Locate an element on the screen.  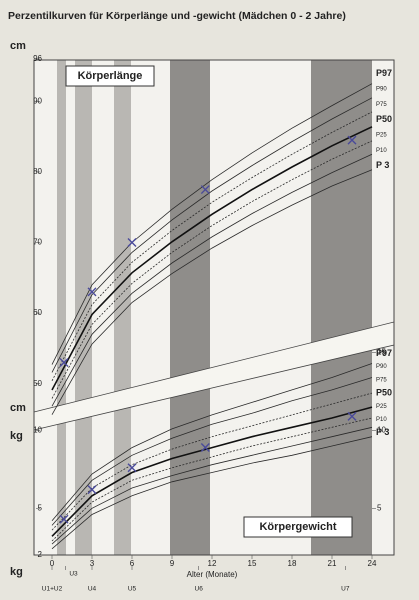
x-tick-label: 24 is located at coordinates (372, 563).